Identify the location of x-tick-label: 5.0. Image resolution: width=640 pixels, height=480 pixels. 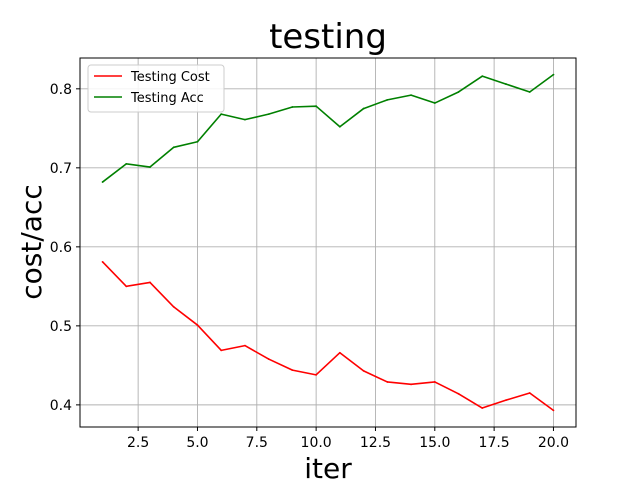
(197, 443).